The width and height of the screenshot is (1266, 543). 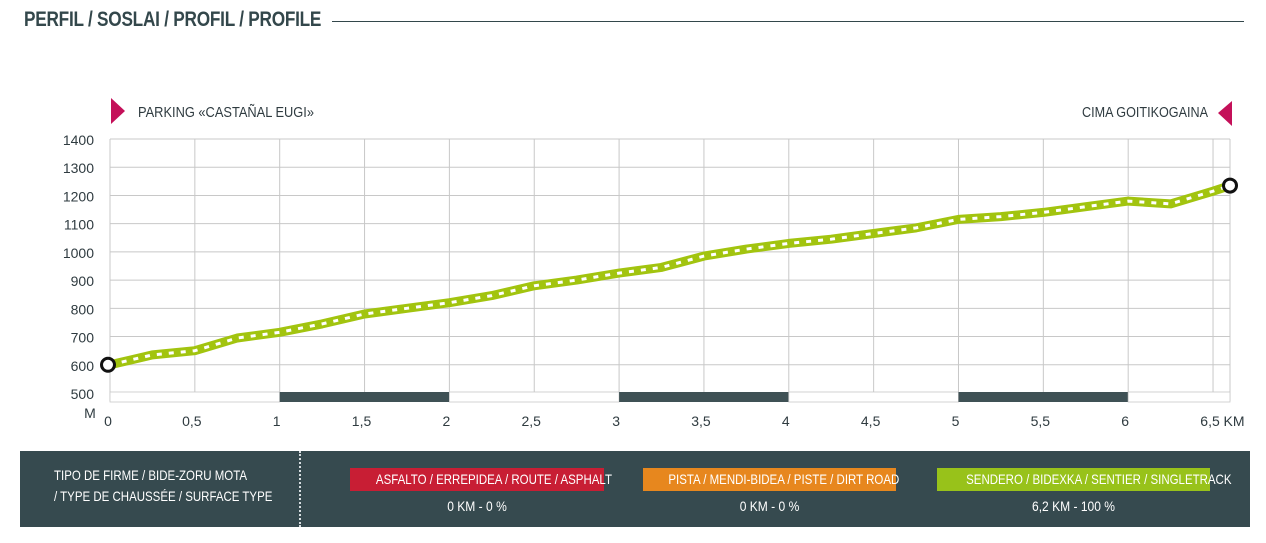 What do you see at coordinates (277, 421) in the screenshot?
I see `x-tick-label: 1` at bounding box center [277, 421].